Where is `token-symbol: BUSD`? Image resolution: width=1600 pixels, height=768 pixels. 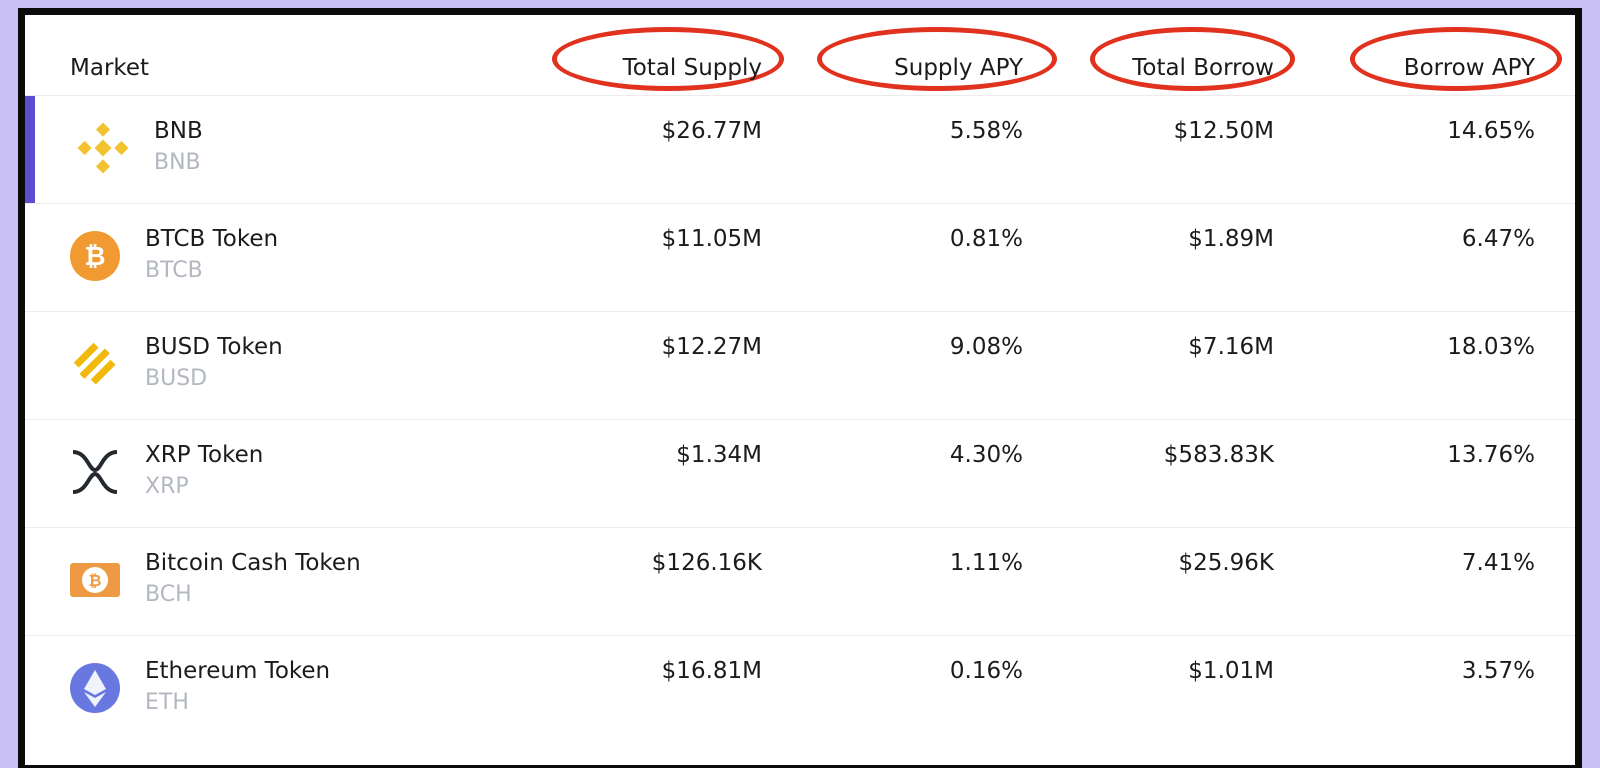 token-symbol: BUSD is located at coordinates (176, 378).